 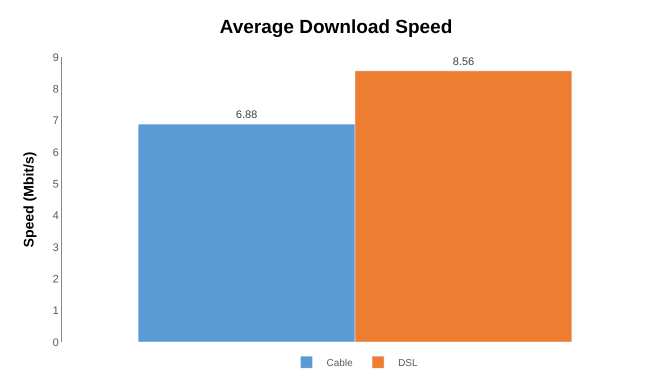 What do you see at coordinates (55, 216) in the screenshot?
I see `y-tick-label: 4` at bounding box center [55, 216].